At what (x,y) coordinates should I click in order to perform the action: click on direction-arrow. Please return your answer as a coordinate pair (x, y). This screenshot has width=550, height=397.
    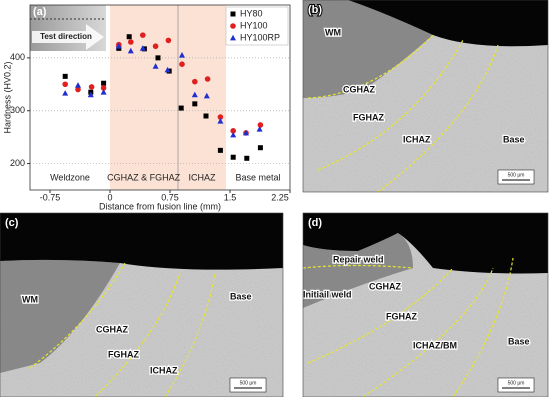
    Looking at the image, I should click on (68, 37).